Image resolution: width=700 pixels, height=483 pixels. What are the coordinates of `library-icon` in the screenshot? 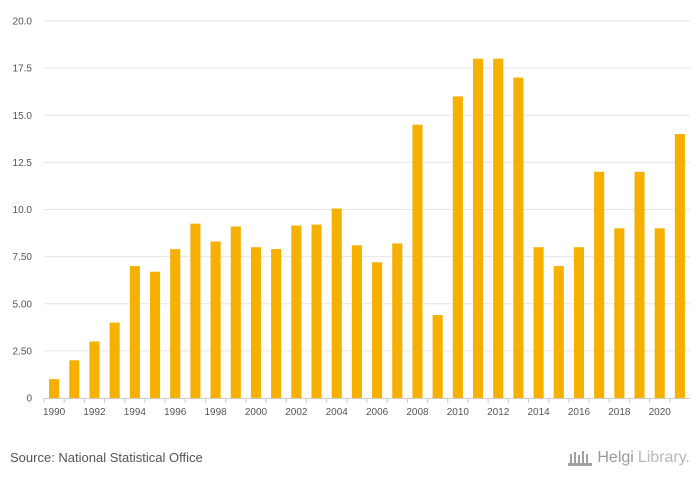 It's located at (580, 458).